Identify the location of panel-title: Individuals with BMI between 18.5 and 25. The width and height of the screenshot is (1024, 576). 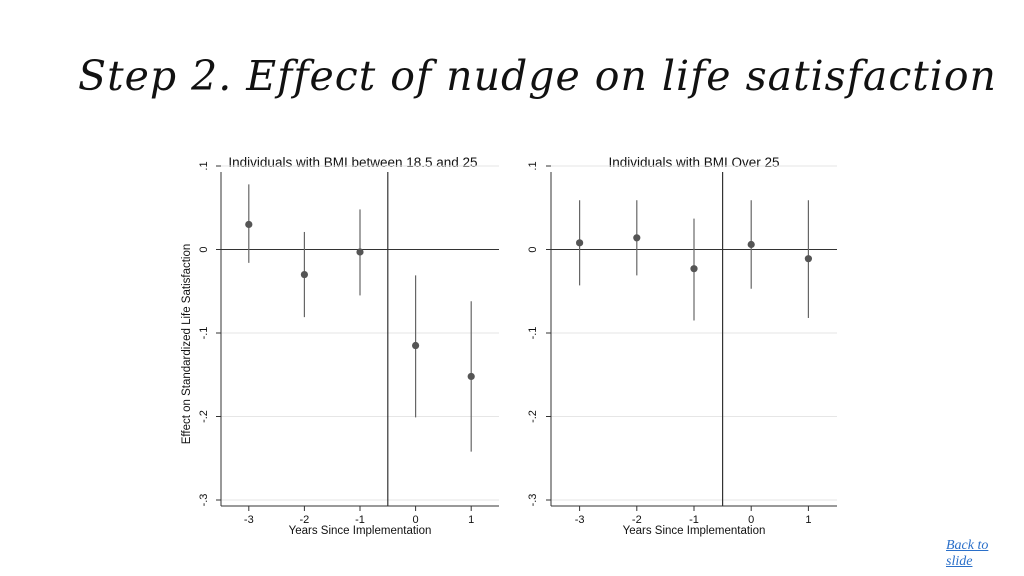
(352, 162).